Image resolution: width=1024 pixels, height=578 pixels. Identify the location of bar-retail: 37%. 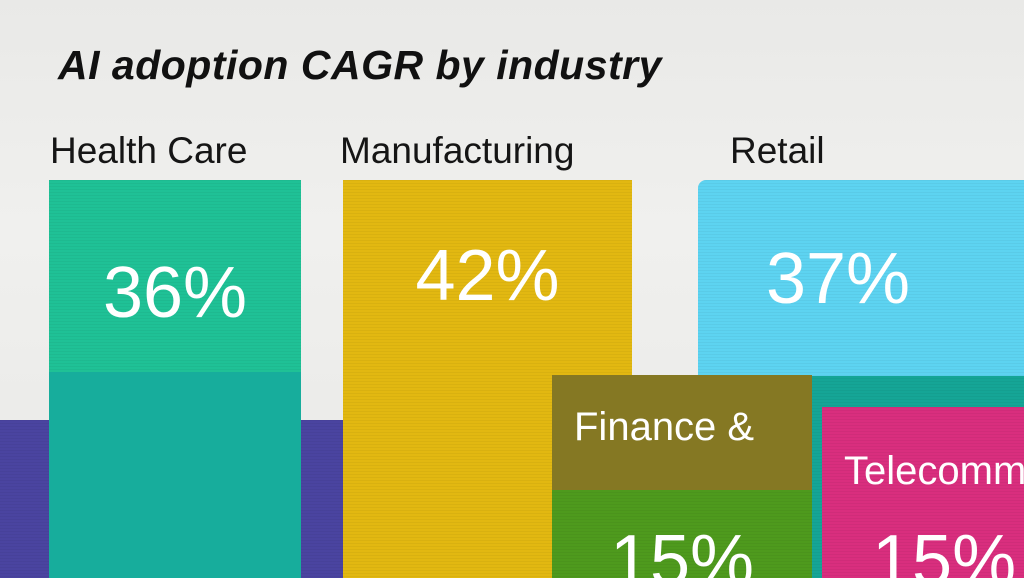
(861, 278).